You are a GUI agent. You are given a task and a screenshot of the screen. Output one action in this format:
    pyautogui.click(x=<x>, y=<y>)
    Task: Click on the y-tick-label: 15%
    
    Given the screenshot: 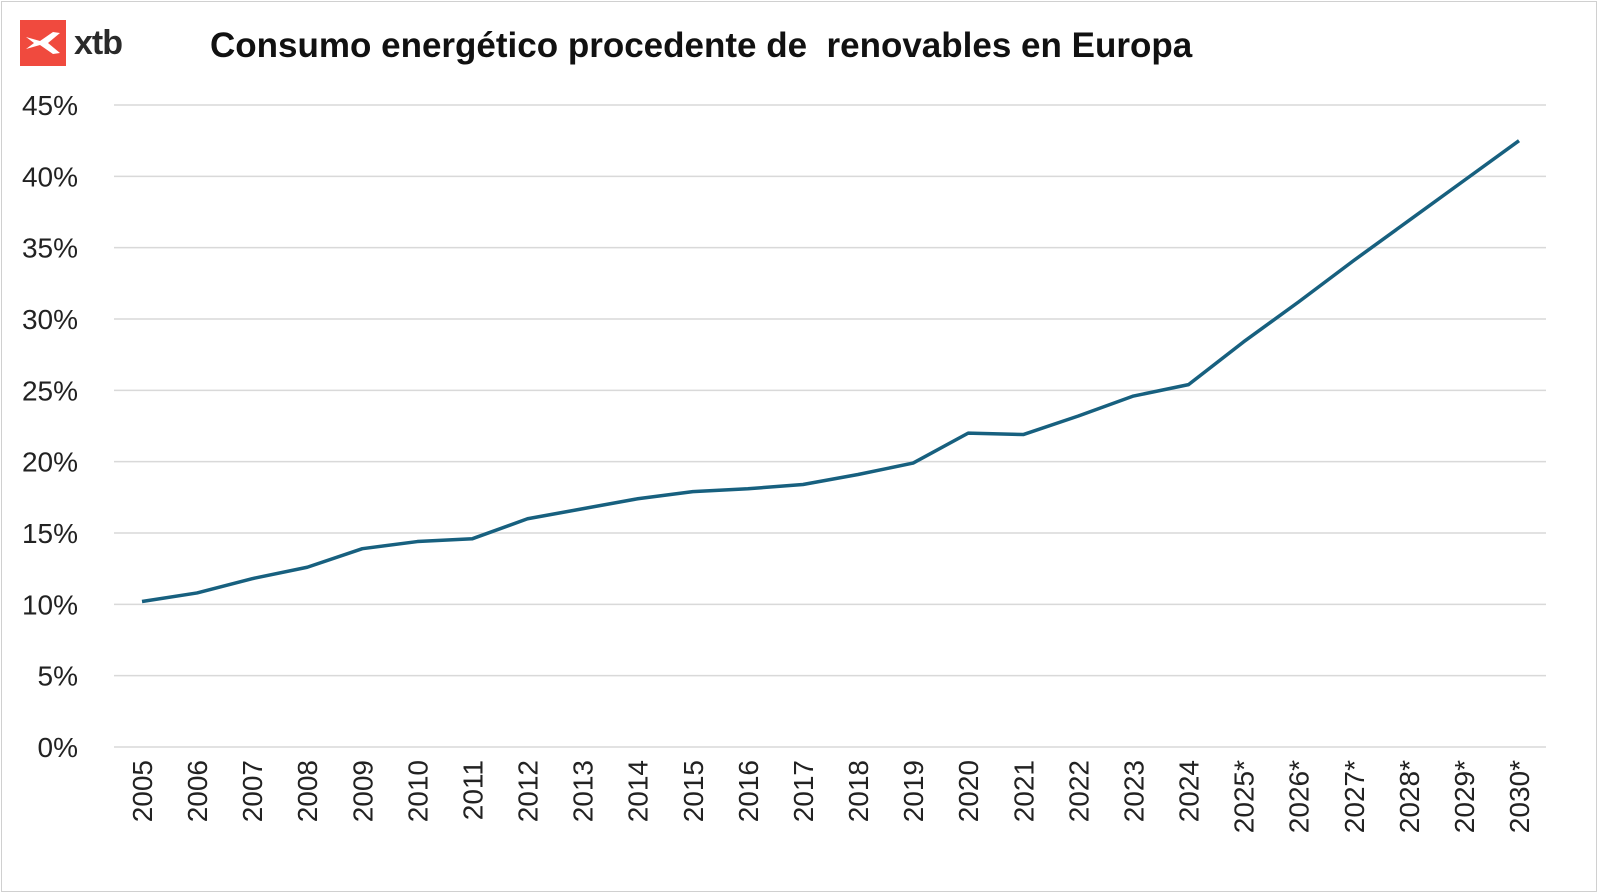 What is the action you would take?
    pyautogui.click(x=50, y=533)
    